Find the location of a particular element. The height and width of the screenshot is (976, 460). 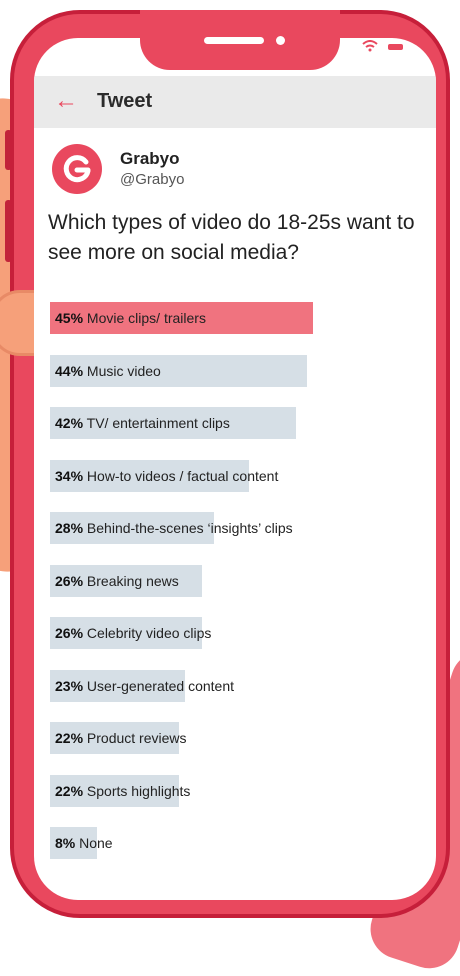

poll-bar-category: TV/ entertainment clips is located at coordinates (156, 423).